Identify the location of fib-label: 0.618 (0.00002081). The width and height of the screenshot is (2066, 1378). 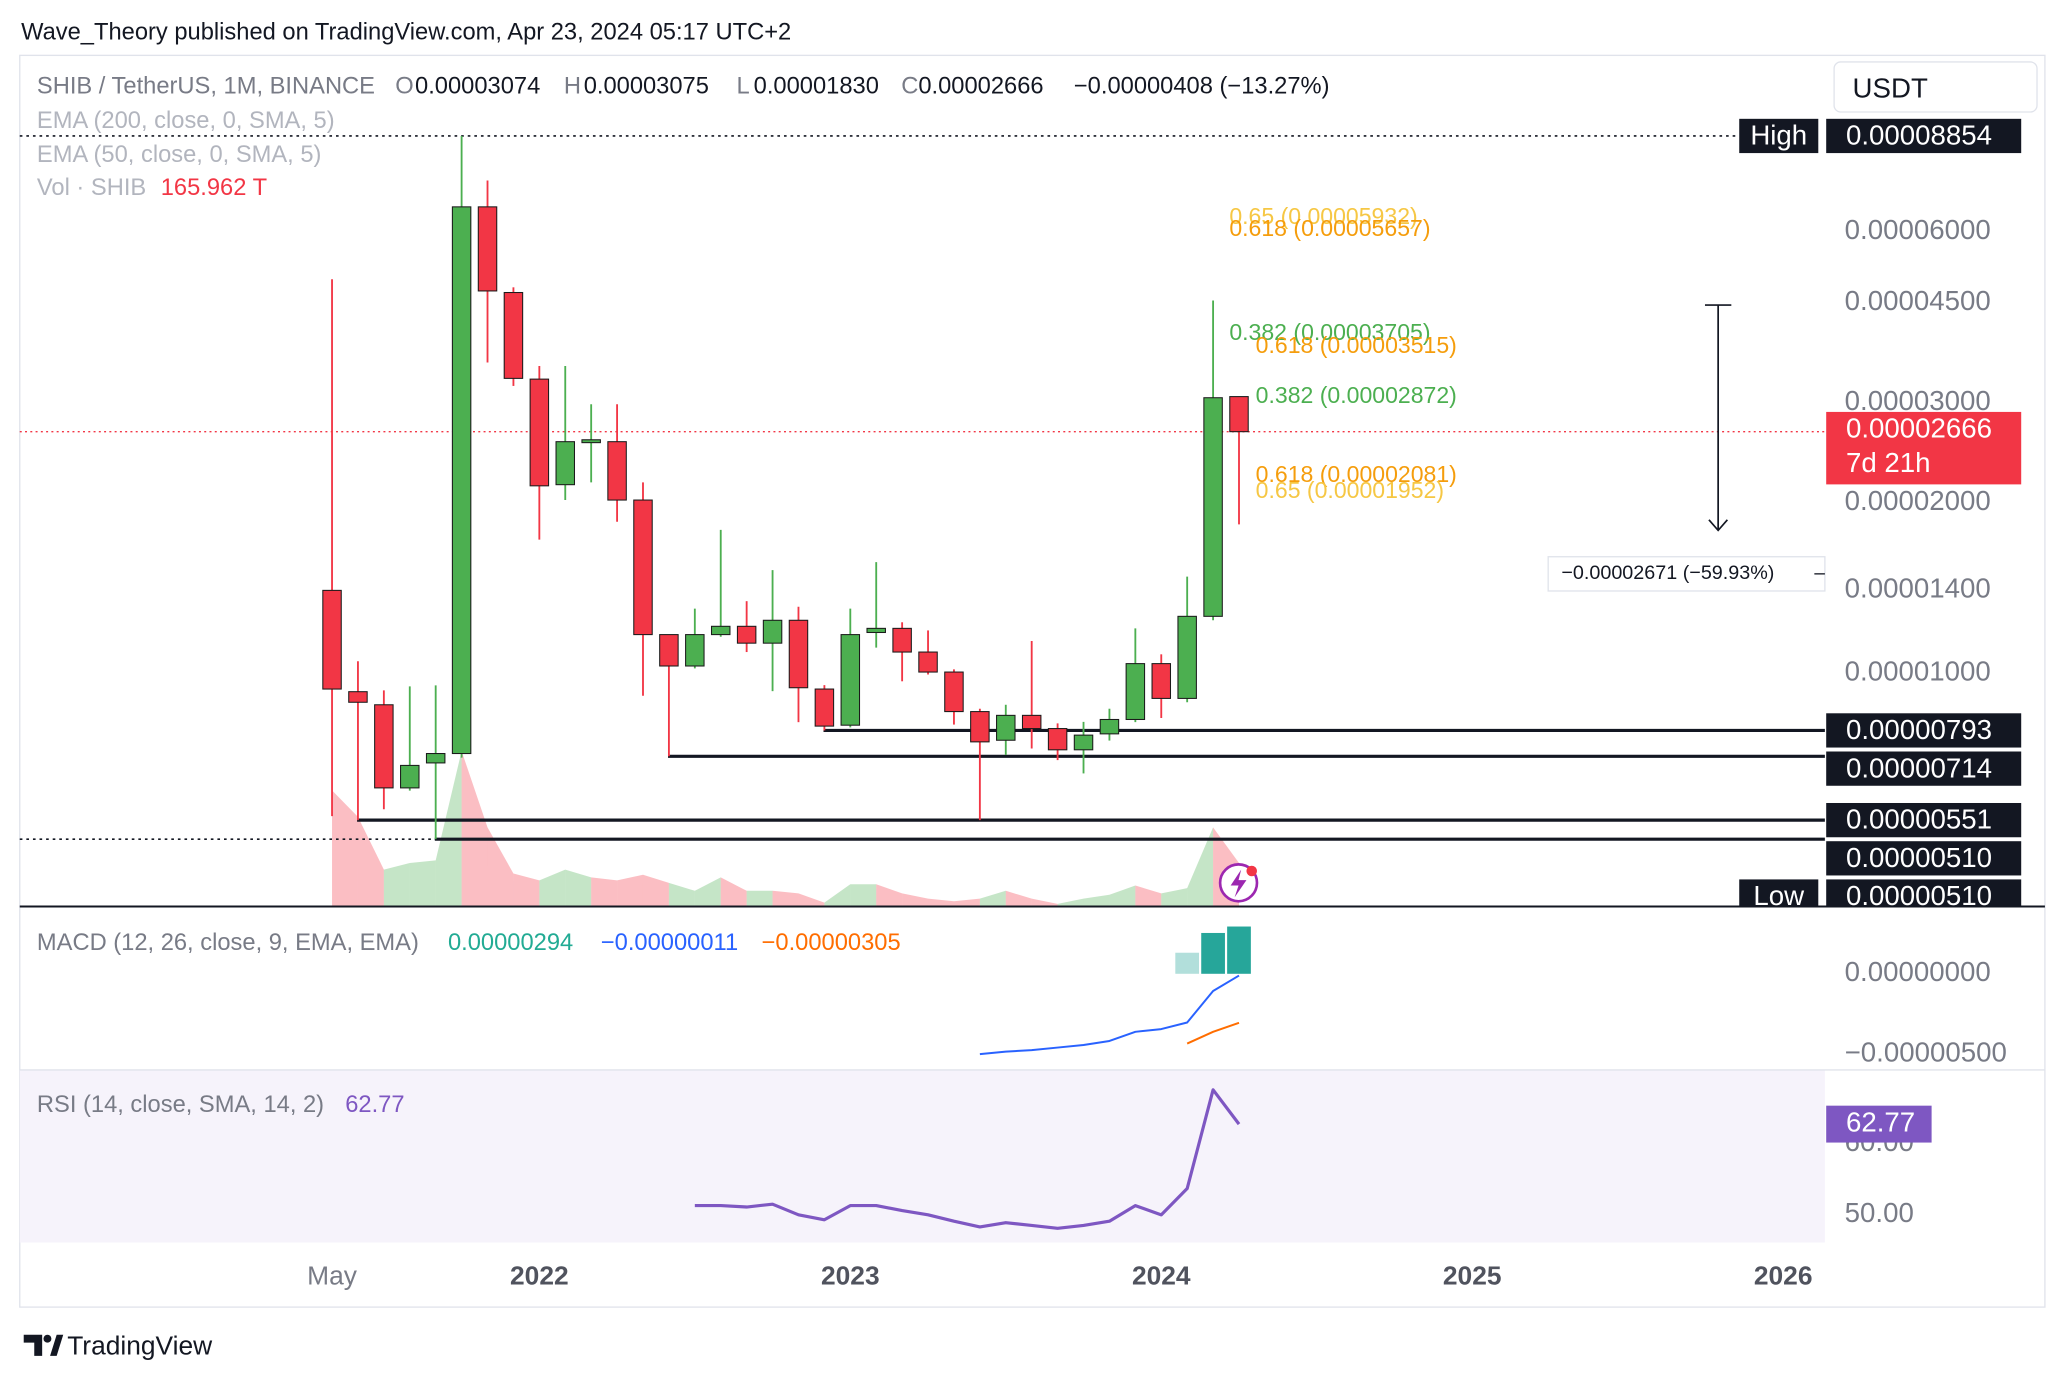
(1356, 474).